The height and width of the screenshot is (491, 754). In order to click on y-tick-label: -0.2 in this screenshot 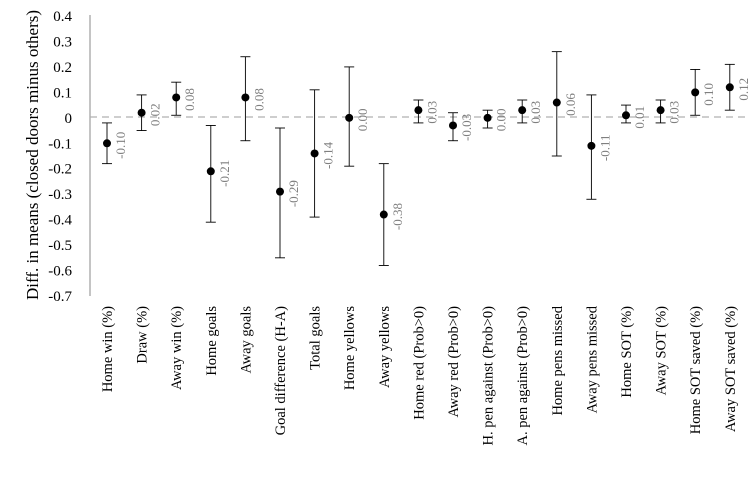, I will do `click(60, 170)`.